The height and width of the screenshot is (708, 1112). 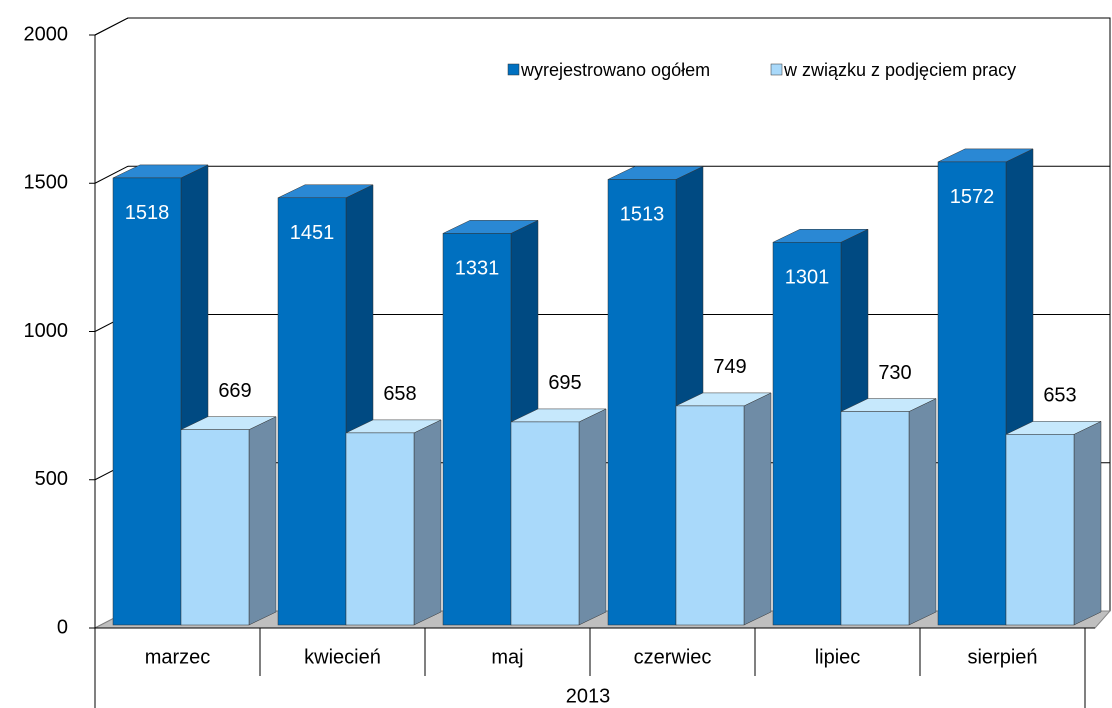 I want to click on data-label: 1451, so click(x=312, y=233).